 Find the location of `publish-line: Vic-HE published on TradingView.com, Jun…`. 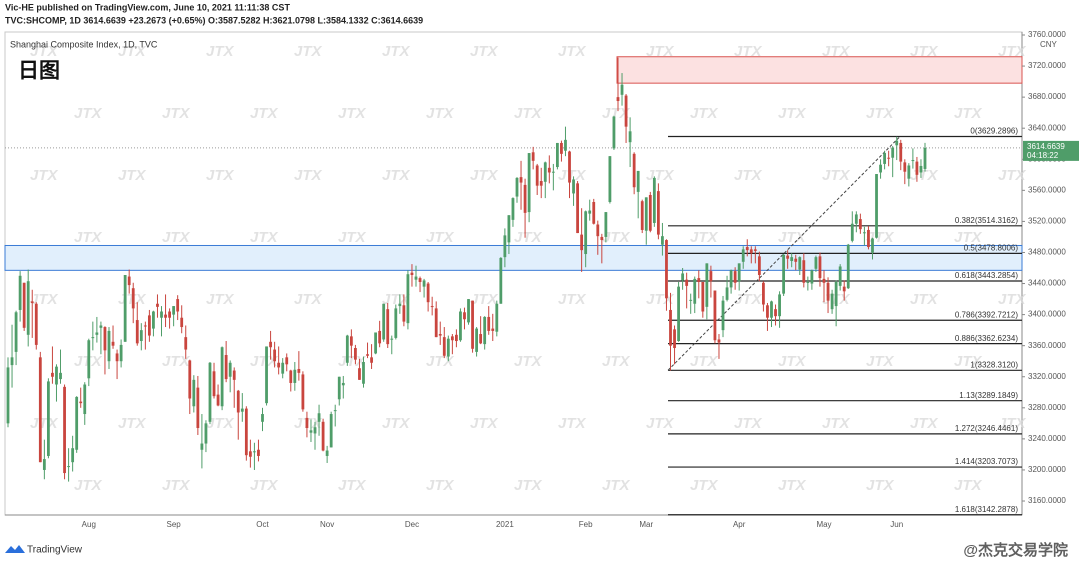

publish-line: Vic-HE published on TradingView.com, Jun… is located at coordinates (147, 7).